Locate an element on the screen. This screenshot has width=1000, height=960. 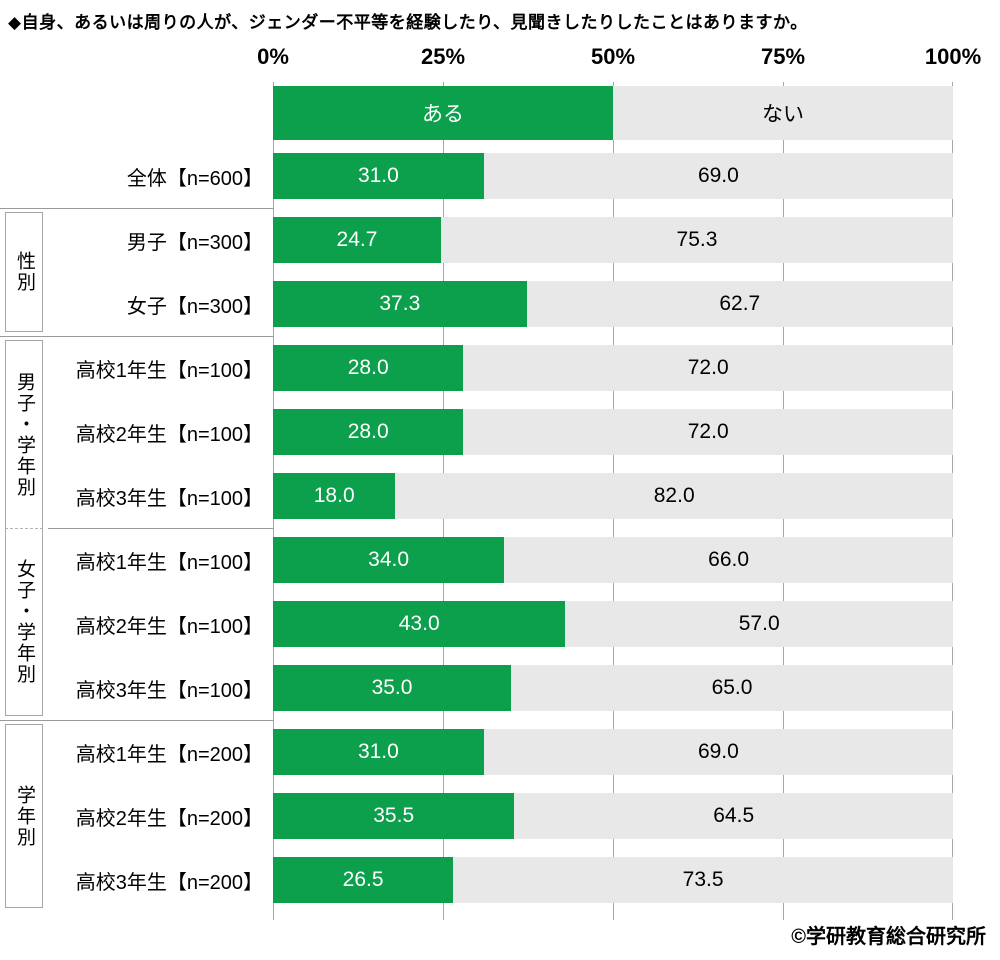
bar-no-segment: 62.7 is located at coordinates (739, 304).